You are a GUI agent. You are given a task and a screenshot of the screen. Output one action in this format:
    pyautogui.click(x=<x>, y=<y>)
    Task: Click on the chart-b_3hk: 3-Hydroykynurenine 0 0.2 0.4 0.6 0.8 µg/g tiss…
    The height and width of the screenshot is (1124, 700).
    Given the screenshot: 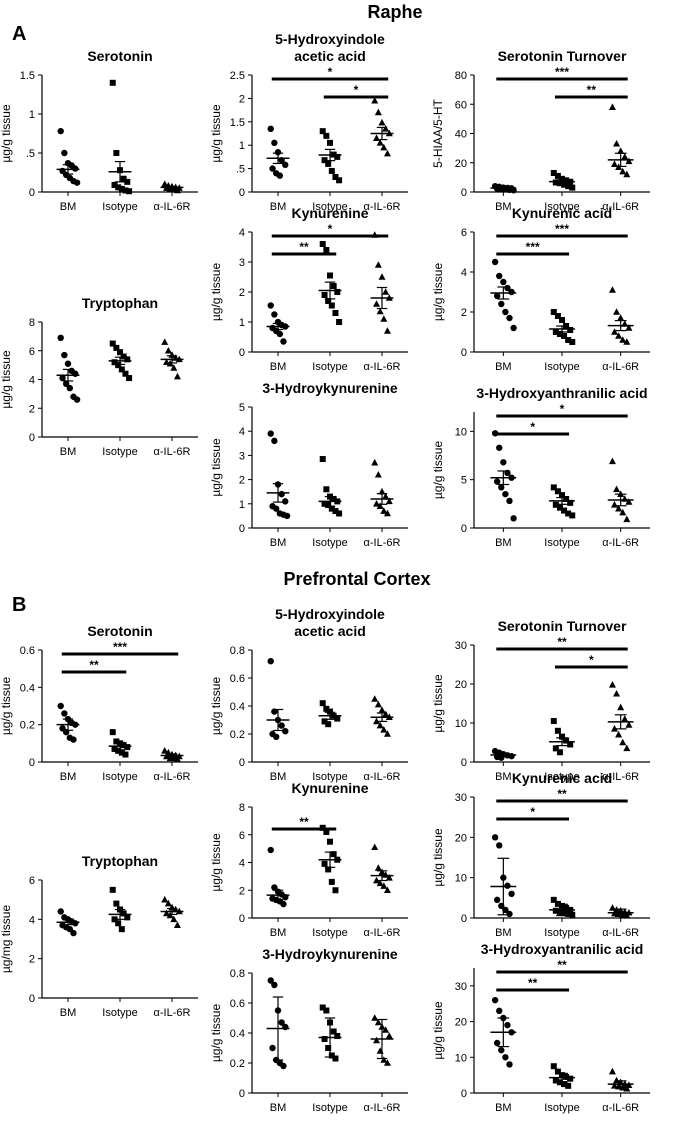 What is the action you would take?
    pyautogui.click(x=308, y=1030)
    